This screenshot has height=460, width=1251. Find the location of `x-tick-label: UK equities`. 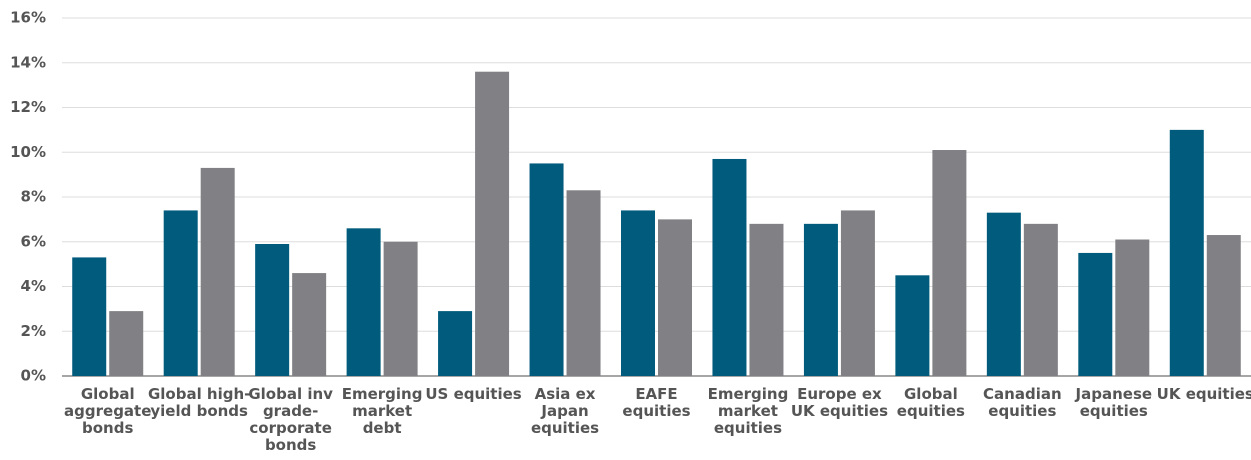

x-tick-label: UK equities is located at coordinates (1203, 394).